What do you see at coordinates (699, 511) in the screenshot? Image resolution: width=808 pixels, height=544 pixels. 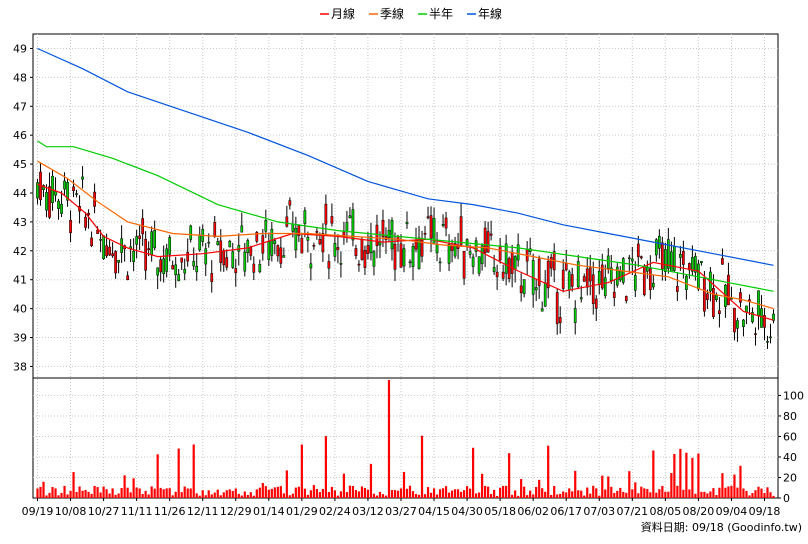 I see `x-tick-label: 08/20` at bounding box center [699, 511].